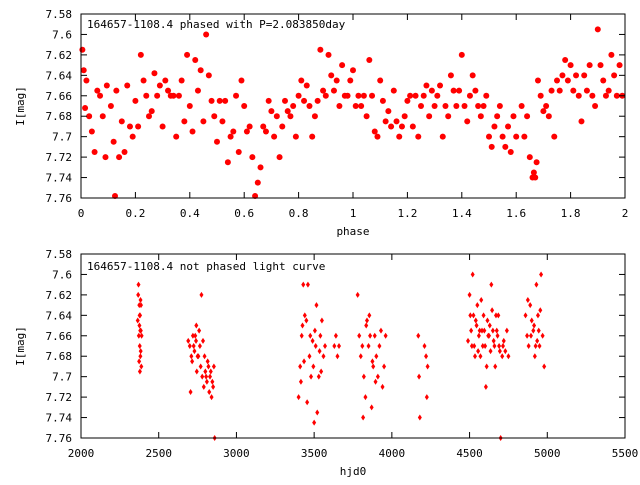 The width and height of the screenshot is (640, 485). I want to click on unphased-y-tick-label: 7.58, so click(59, 254).